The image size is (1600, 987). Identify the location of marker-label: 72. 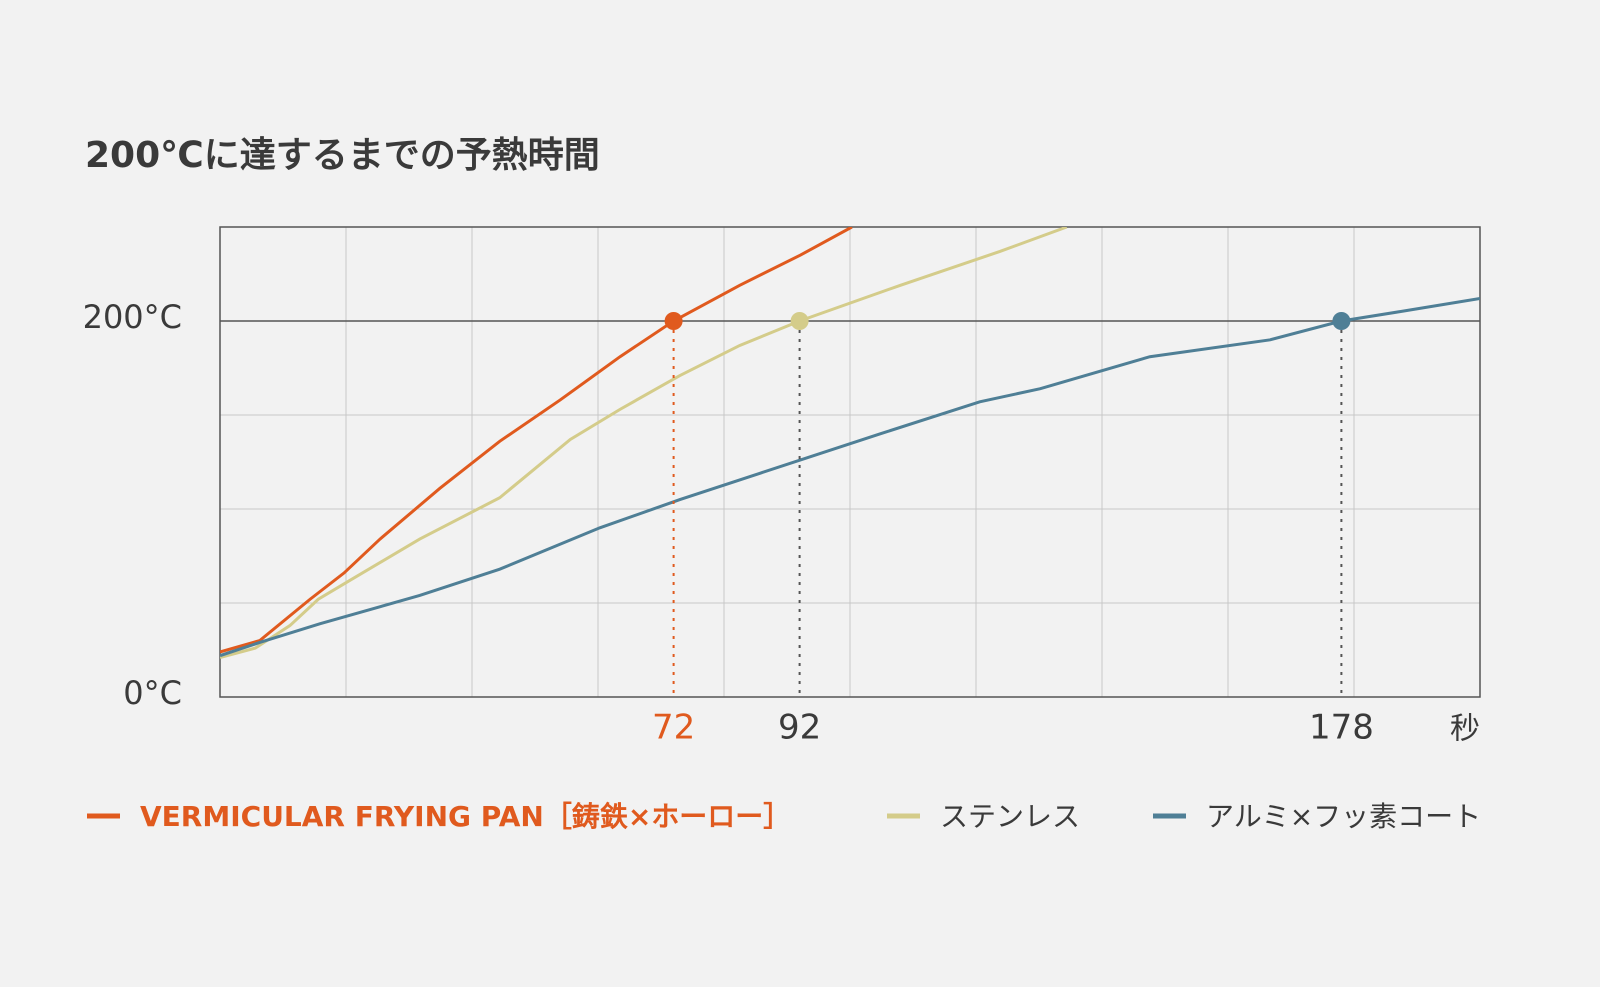
(673, 728).